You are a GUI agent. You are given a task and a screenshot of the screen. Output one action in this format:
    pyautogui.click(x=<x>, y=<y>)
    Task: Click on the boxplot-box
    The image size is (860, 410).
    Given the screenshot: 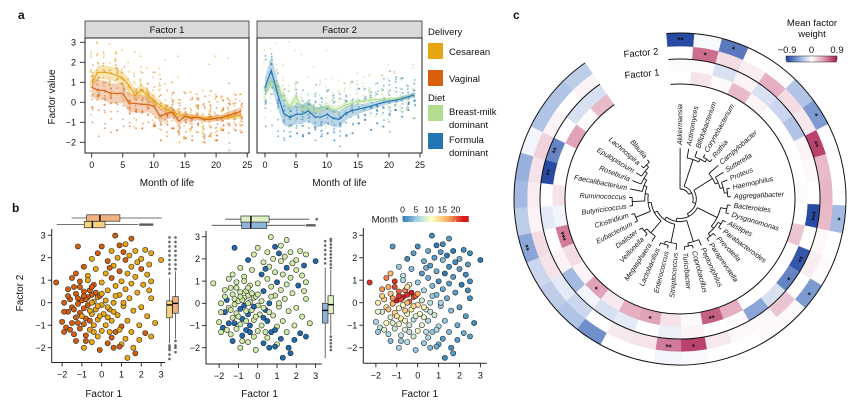 What is the action you would take?
    pyautogui.click(x=175, y=305)
    